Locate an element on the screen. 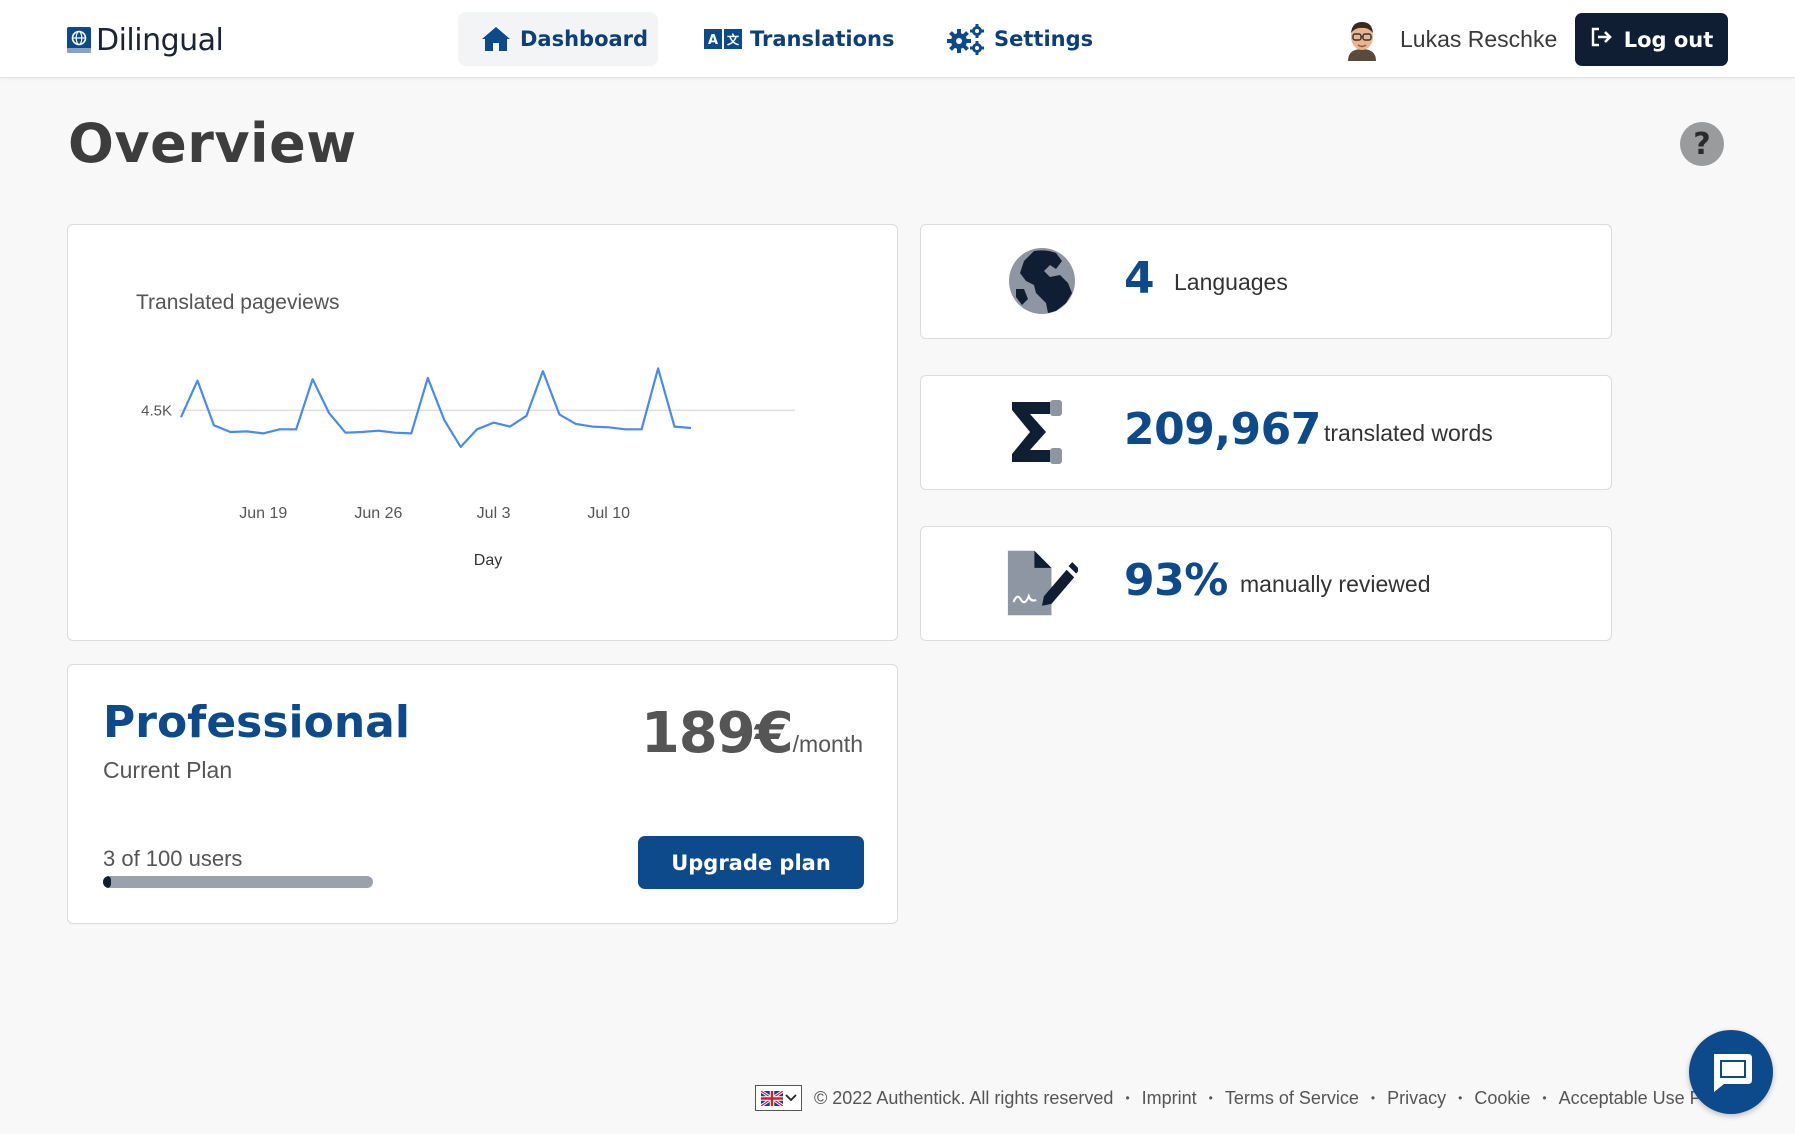 The width and height of the screenshot is (1795, 1134). user-name: Lukas Reschke is located at coordinates (1479, 38).